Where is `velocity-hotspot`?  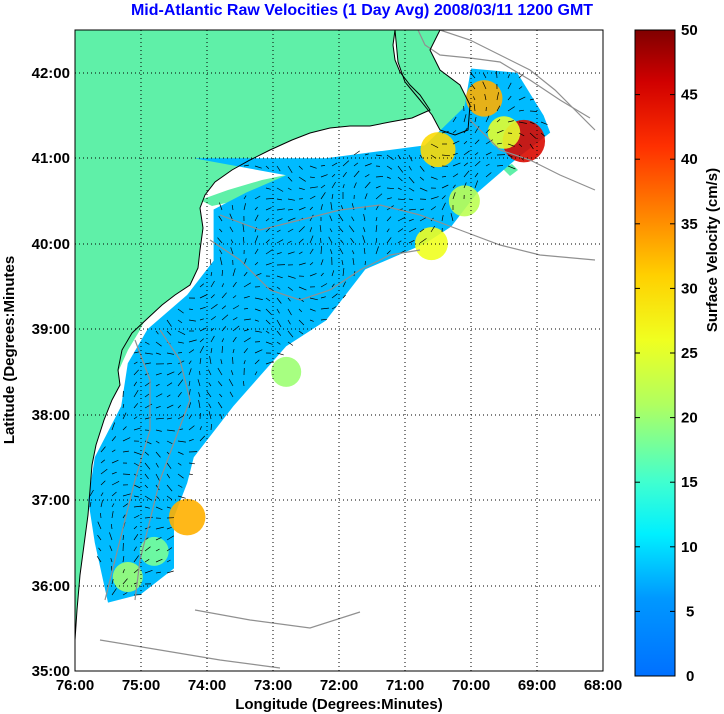
velocity-hotspot is located at coordinates (484, 98).